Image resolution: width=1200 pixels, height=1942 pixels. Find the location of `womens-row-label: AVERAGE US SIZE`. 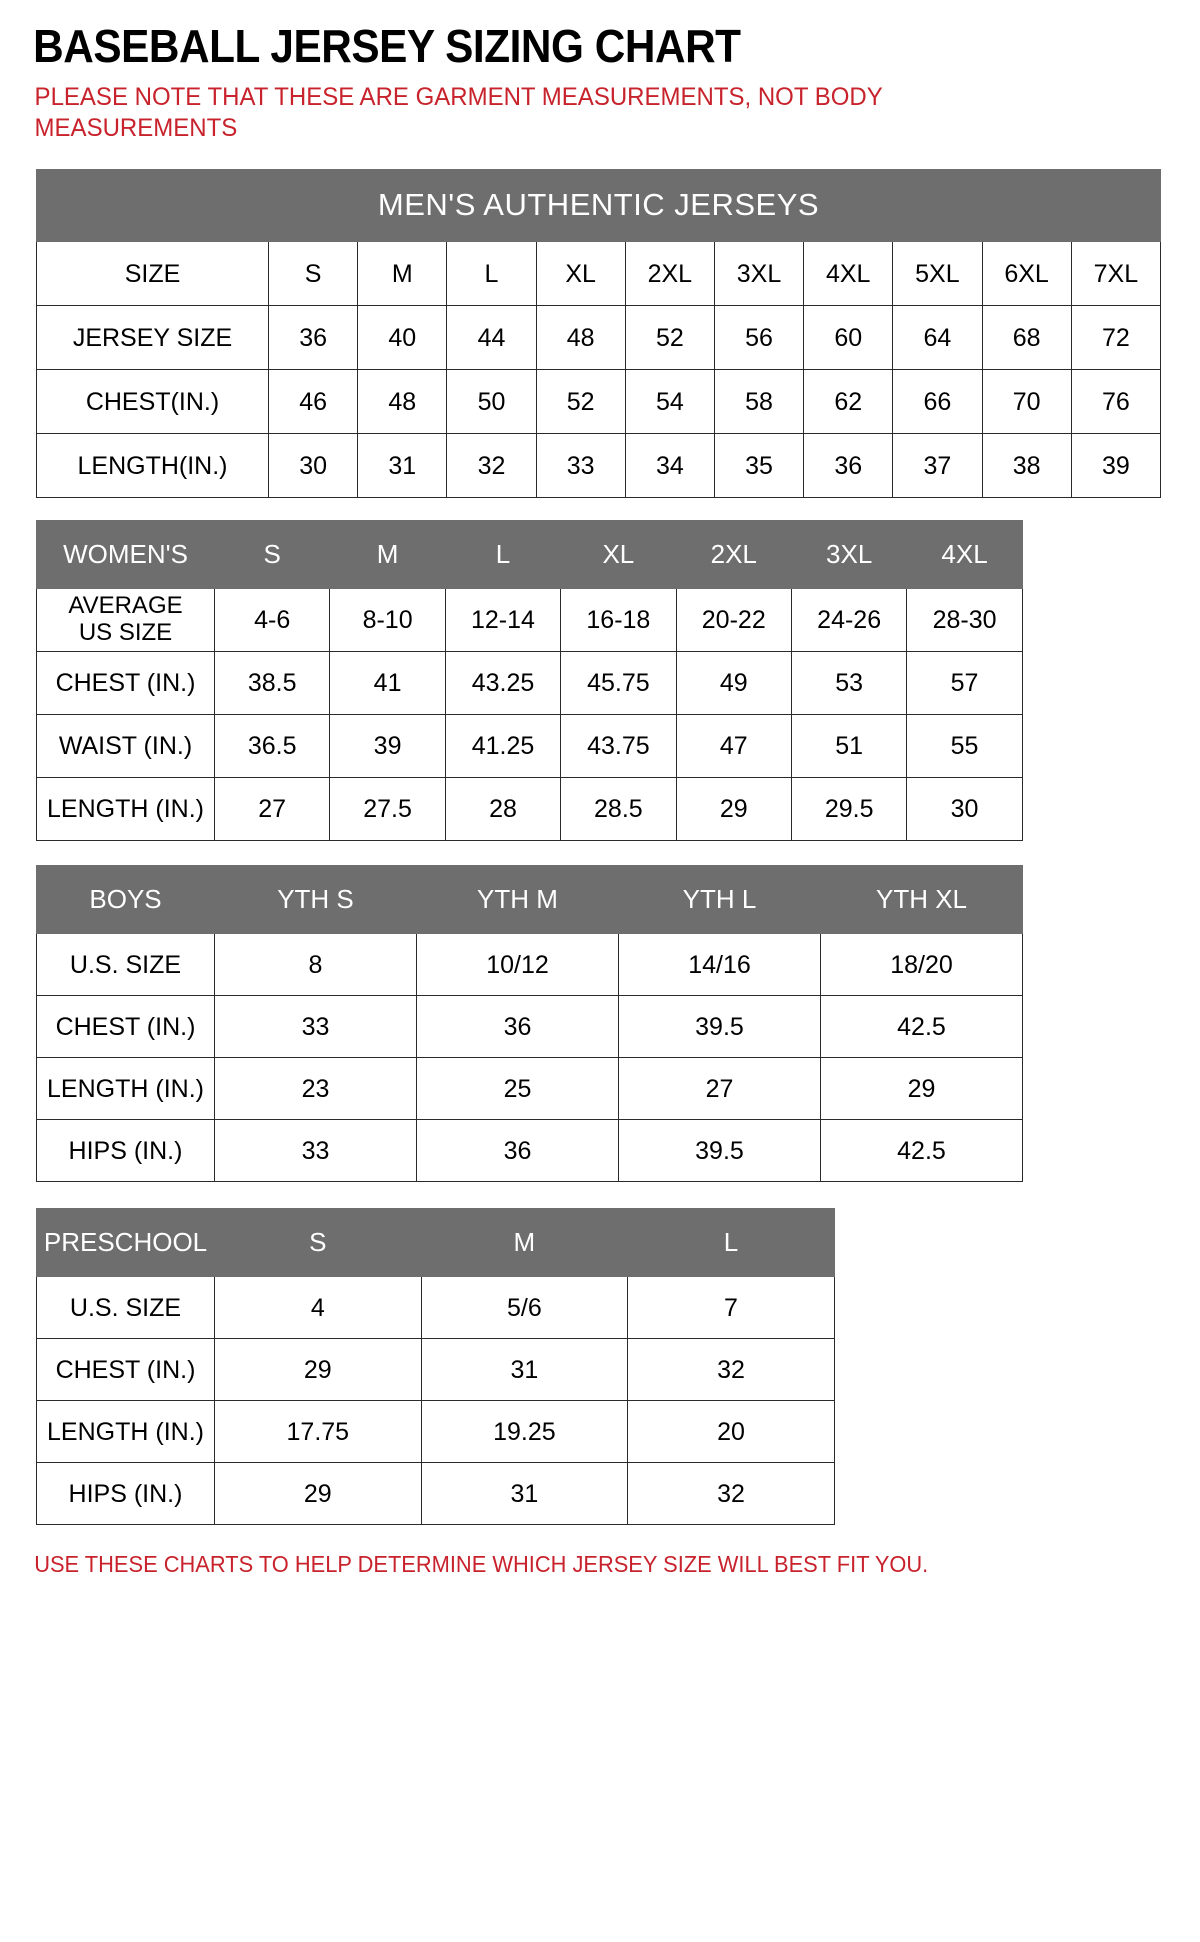

womens-row-label: AVERAGE US SIZE is located at coordinates (125, 620).